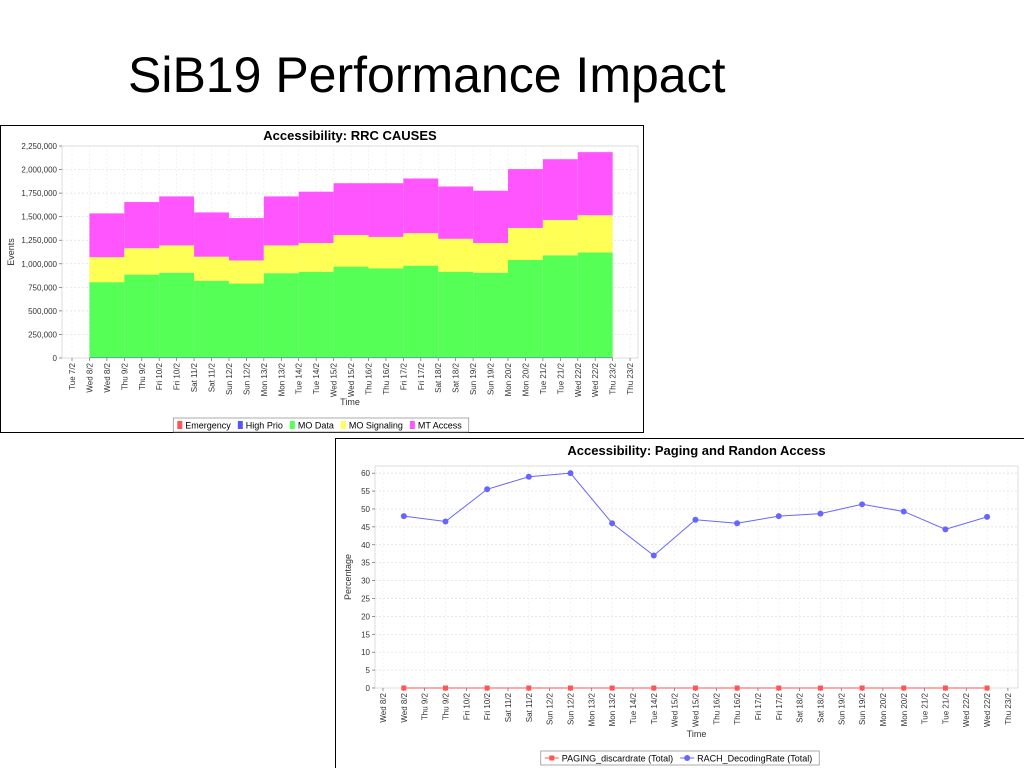 This screenshot has height=768, width=1024. I want to click on y-tick-label: 40, so click(365, 545).